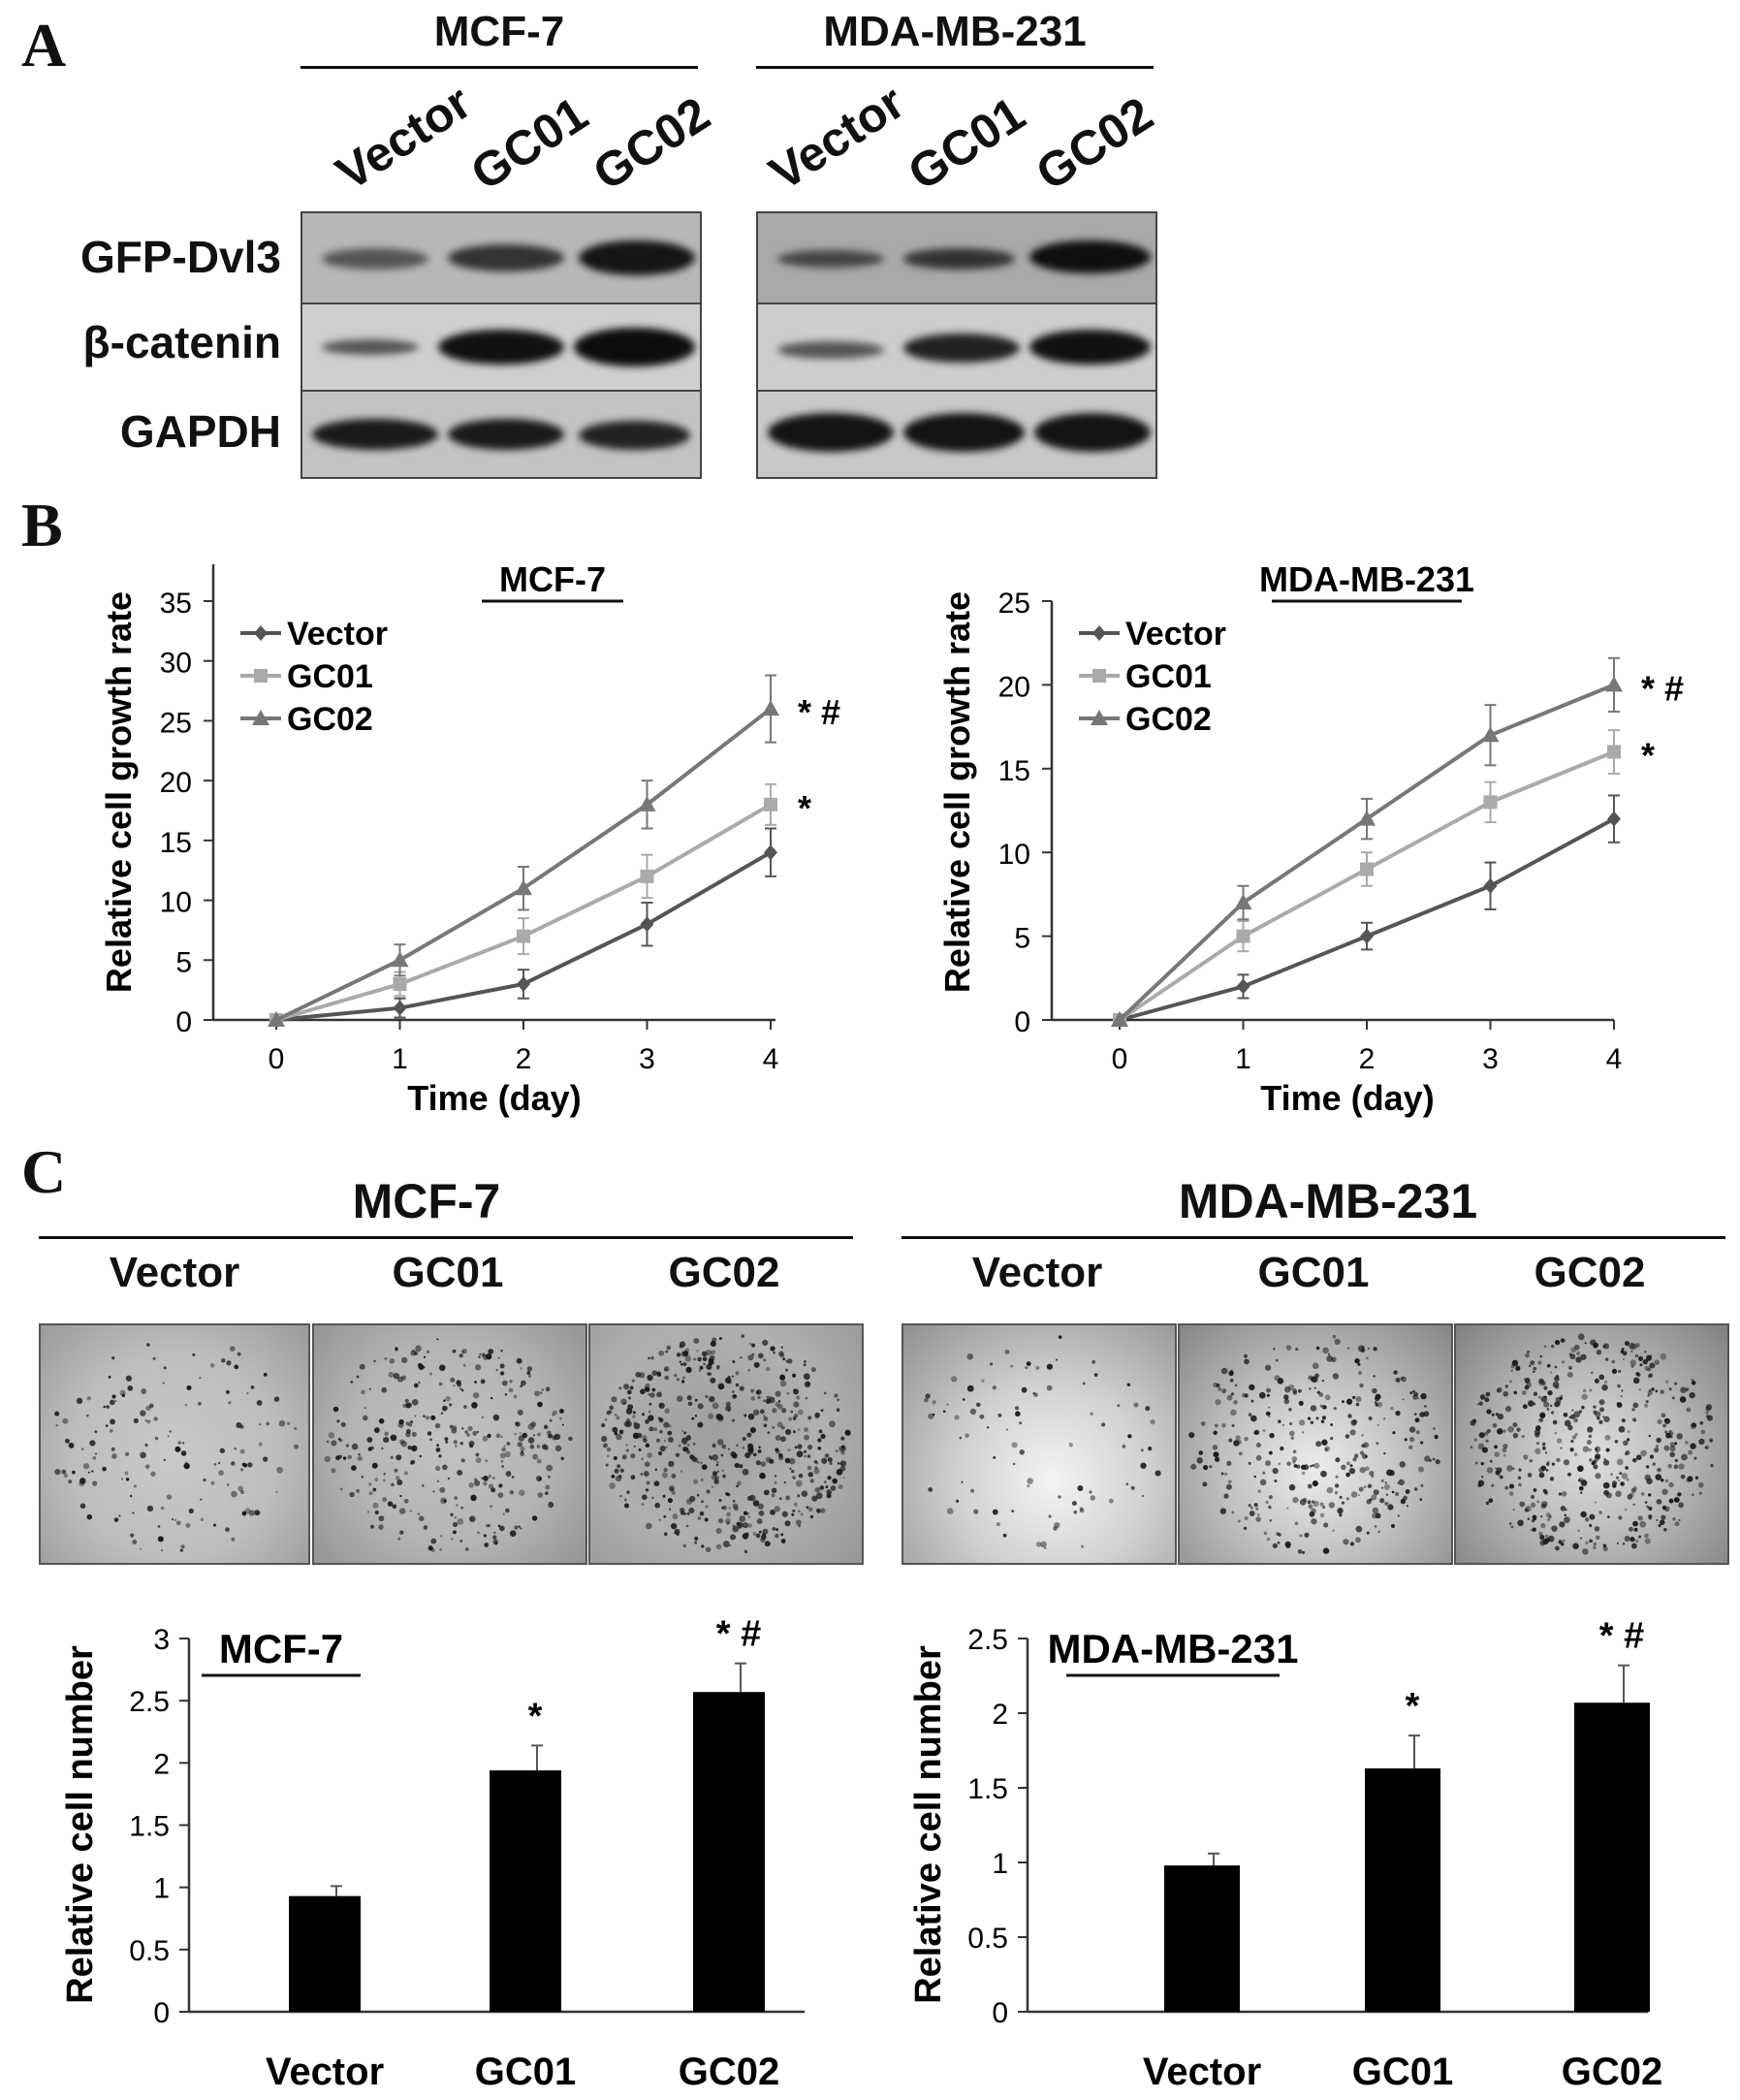 This screenshot has width=1740, height=2100. I want to click on x-tick-label: 1, so click(400, 1059).